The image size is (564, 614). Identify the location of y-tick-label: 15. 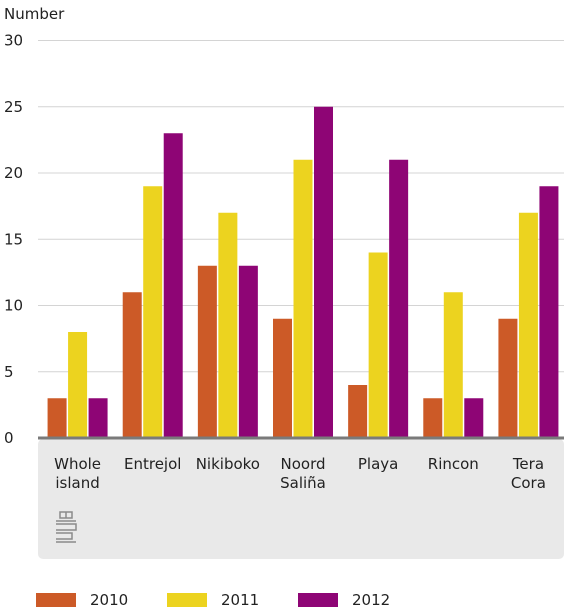
(13, 239).